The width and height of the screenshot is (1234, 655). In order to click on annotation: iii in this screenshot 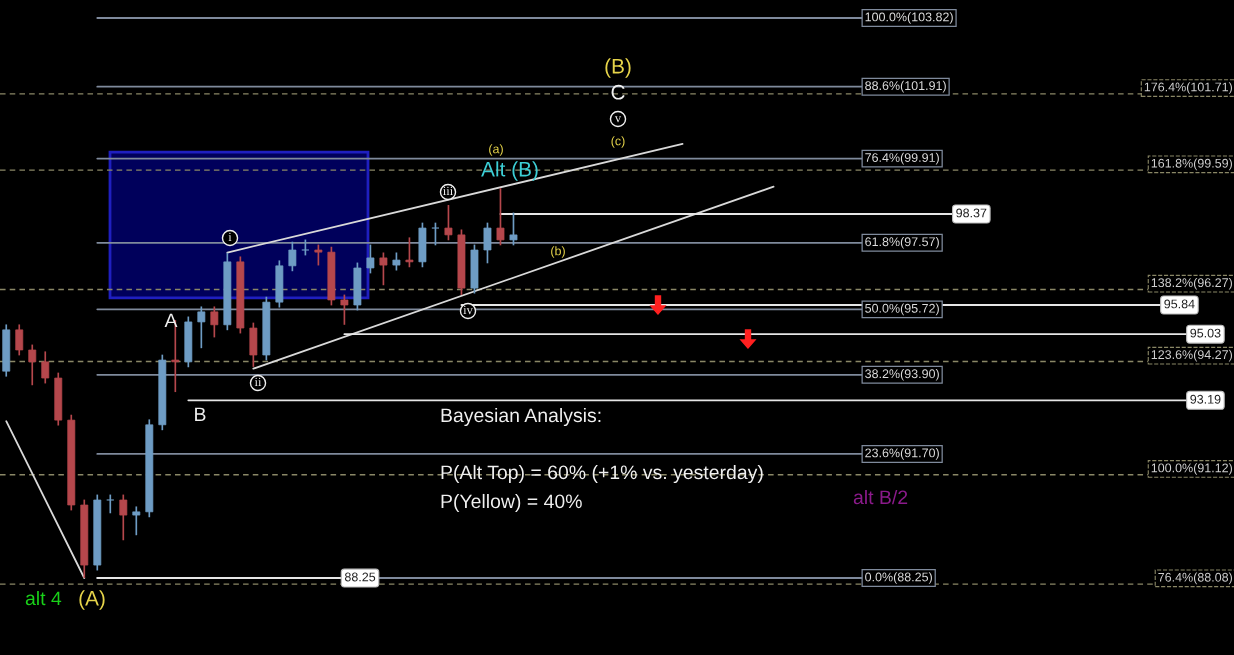, I will do `click(448, 191)`.